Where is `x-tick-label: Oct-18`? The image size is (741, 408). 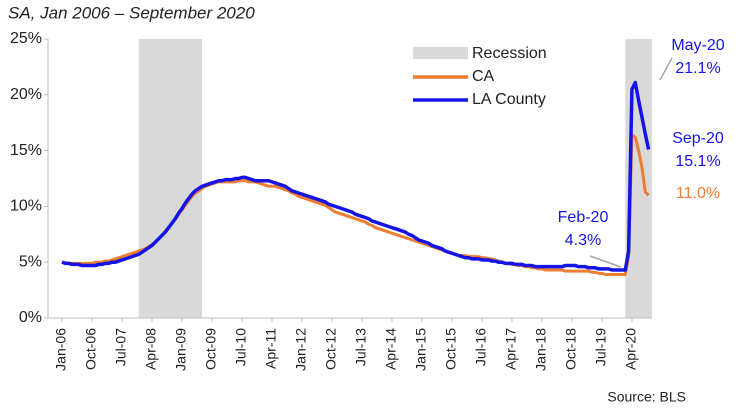
x-tick-label: Oct-18 is located at coordinates (571, 349).